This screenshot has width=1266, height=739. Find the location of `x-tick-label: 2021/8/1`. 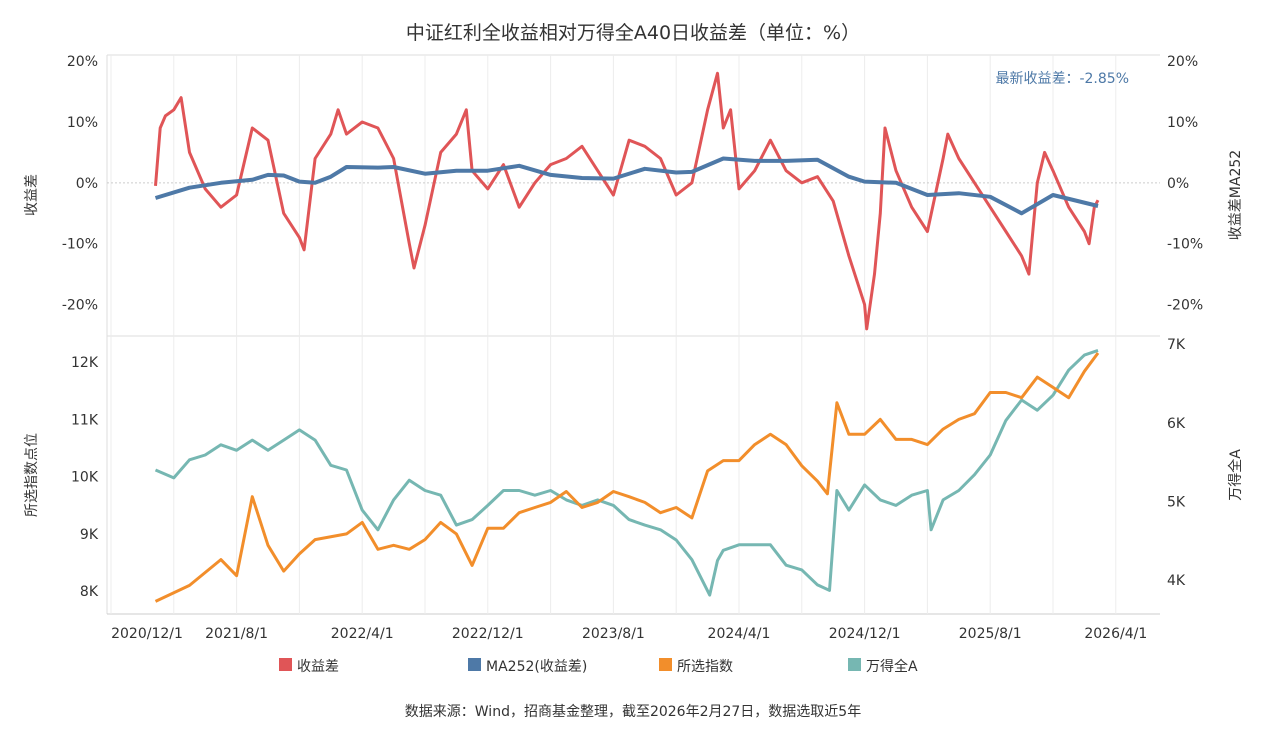

x-tick-label: 2021/8/1 is located at coordinates (236, 634).